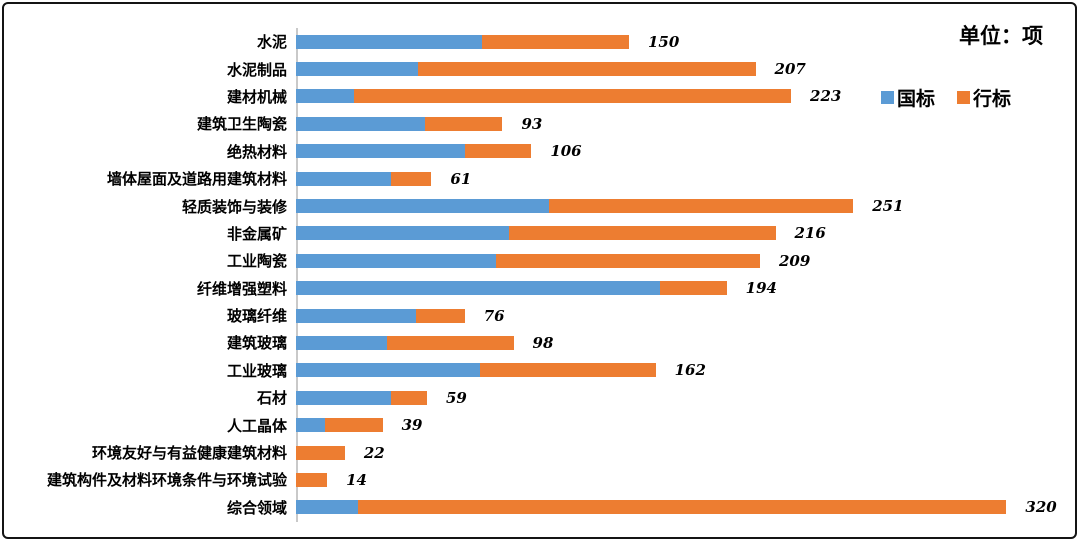 The image size is (1080, 542). What do you see at coordinates (297, 275) in the screenshot?
I see `y-axis-line` at bounding box center [297, 275].